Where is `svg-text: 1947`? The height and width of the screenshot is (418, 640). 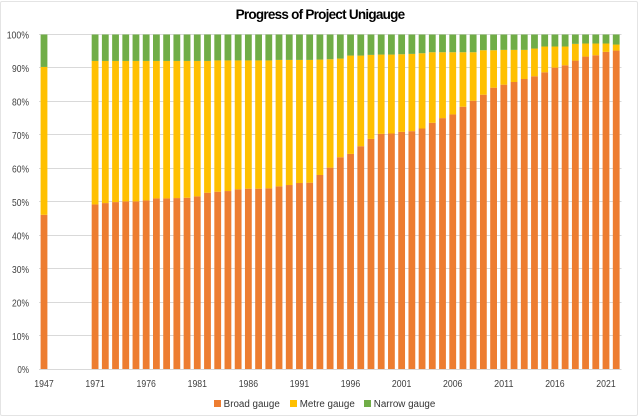 svg-text: 1947 is located at coordinates (44, 384).